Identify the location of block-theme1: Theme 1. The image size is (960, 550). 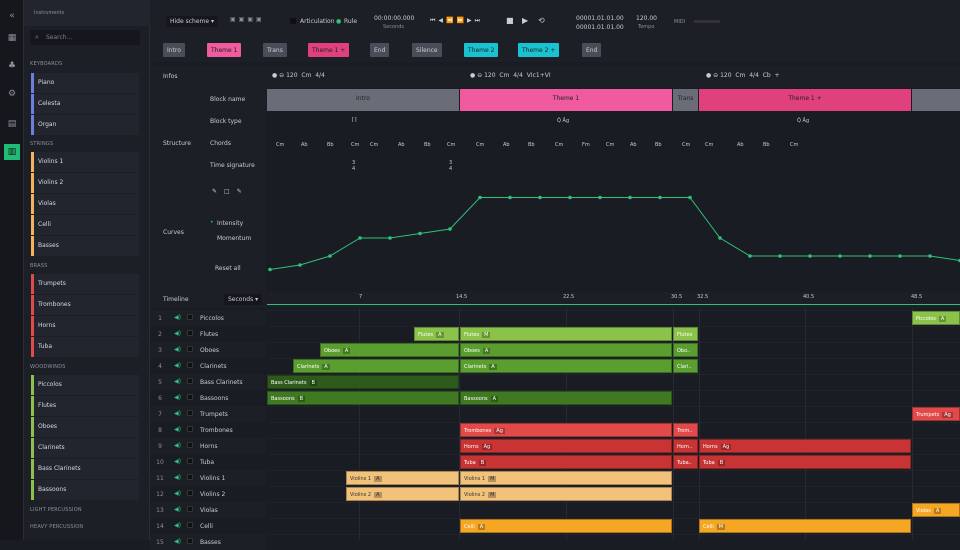
(224, 50).